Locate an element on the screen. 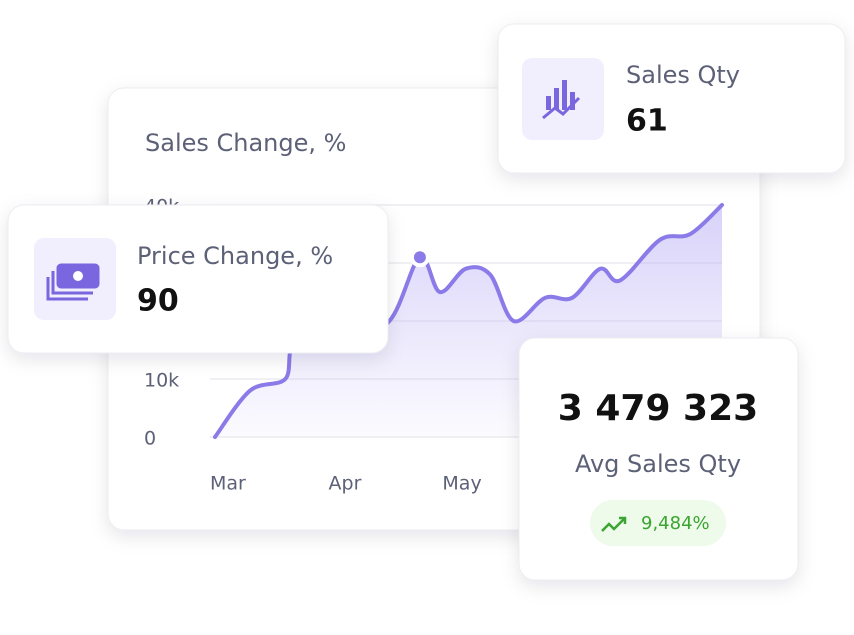 This screenshot has height=635, width=854. card-label: Price Change, % is located at coordinates (235, 256).